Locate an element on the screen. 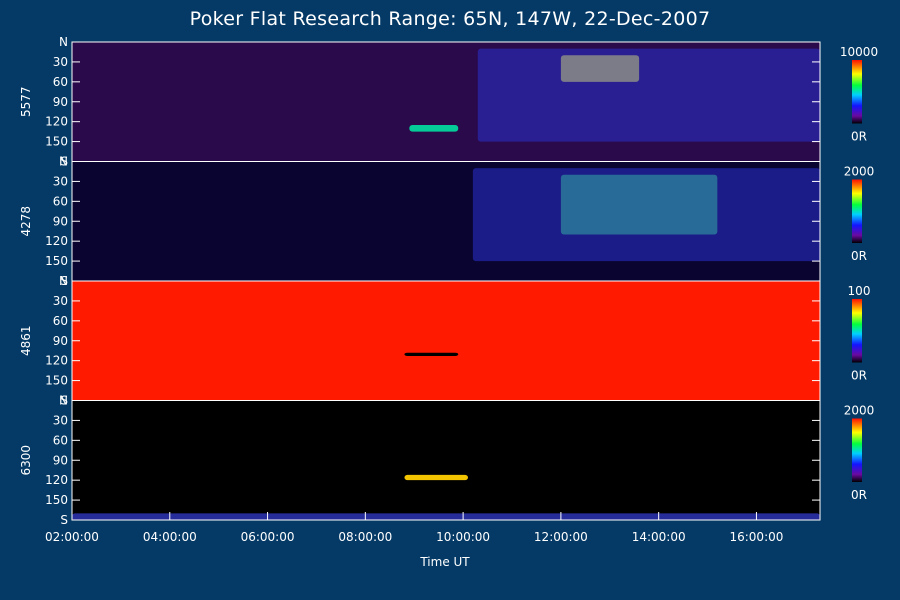 This screenshot has width=900, height=600. panel-name-label: 4278 is located at coordinates (26, 221).